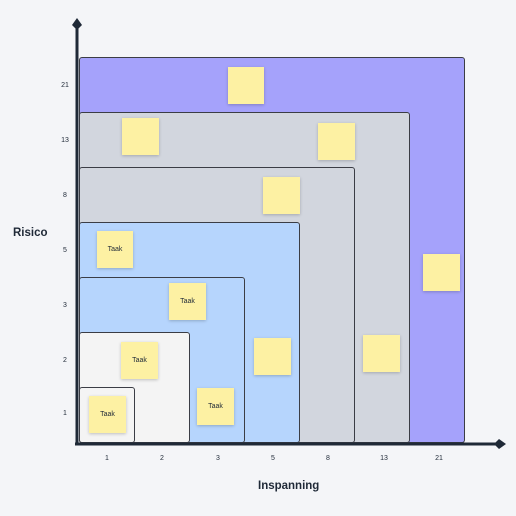 This screenshot has height=516, width=516. What do you see at coordinates (328, 458) in the screenshot?
I see `x-tick-8: 8` at bounding box center [328, 458].